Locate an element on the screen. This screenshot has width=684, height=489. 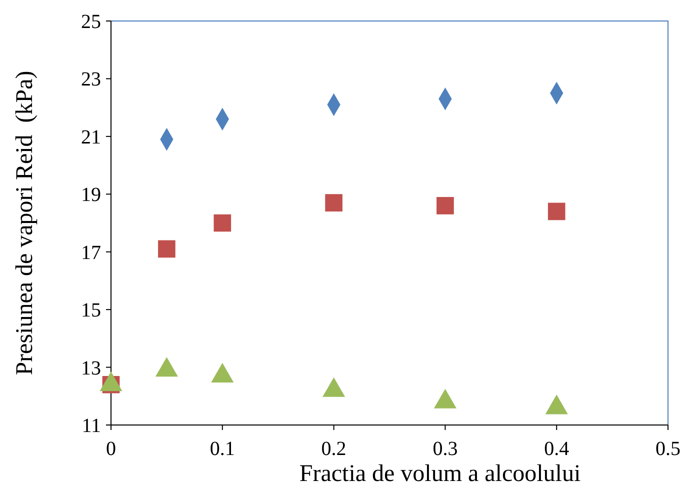
y-tick-label: 19 is located at coordinates (91, 195).